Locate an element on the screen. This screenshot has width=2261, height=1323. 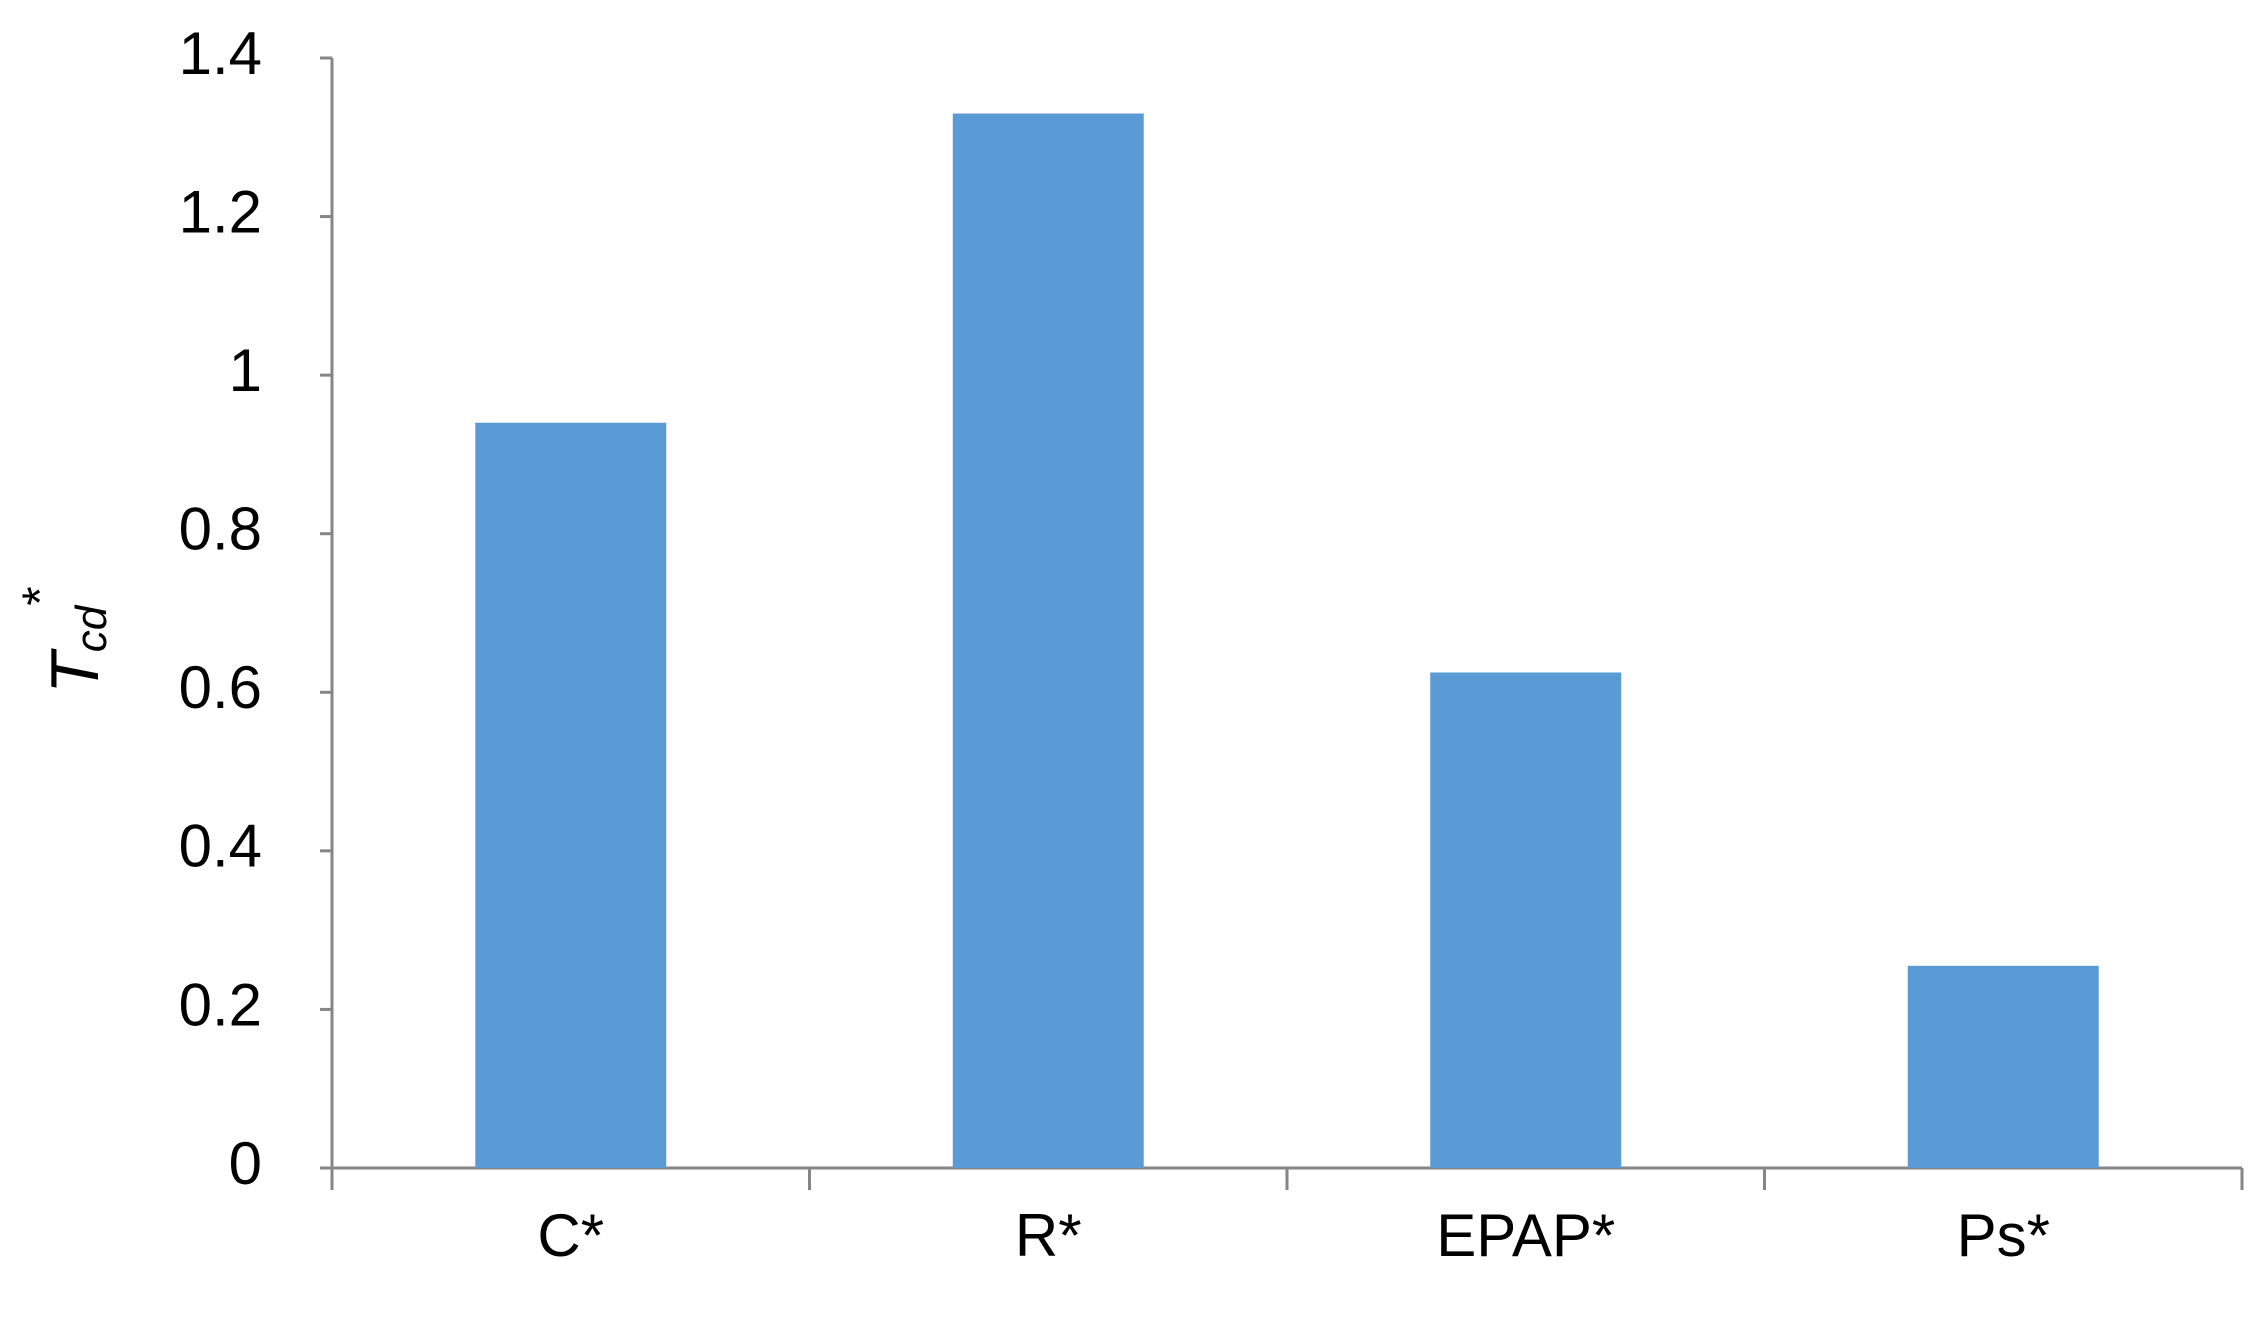
y-tick-label: 0.8 is located at coordinates (220, 529).